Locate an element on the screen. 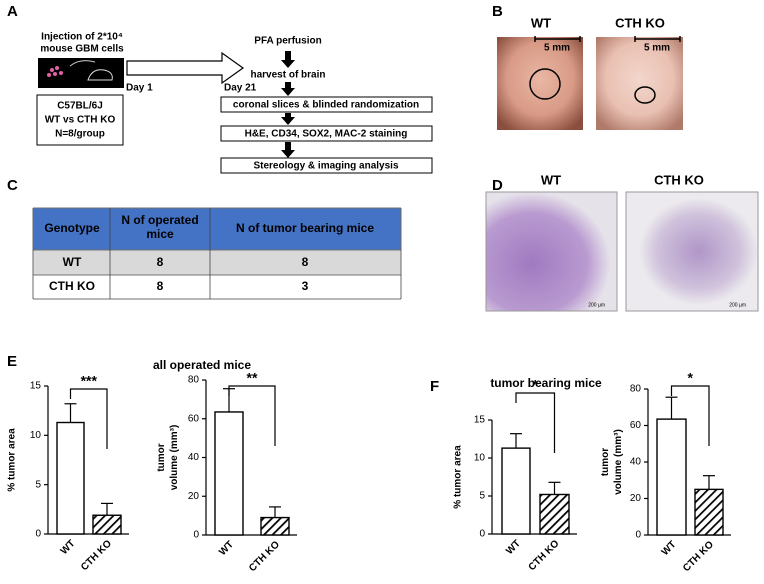  table-cell: WT is located at coordinates (72, 262).